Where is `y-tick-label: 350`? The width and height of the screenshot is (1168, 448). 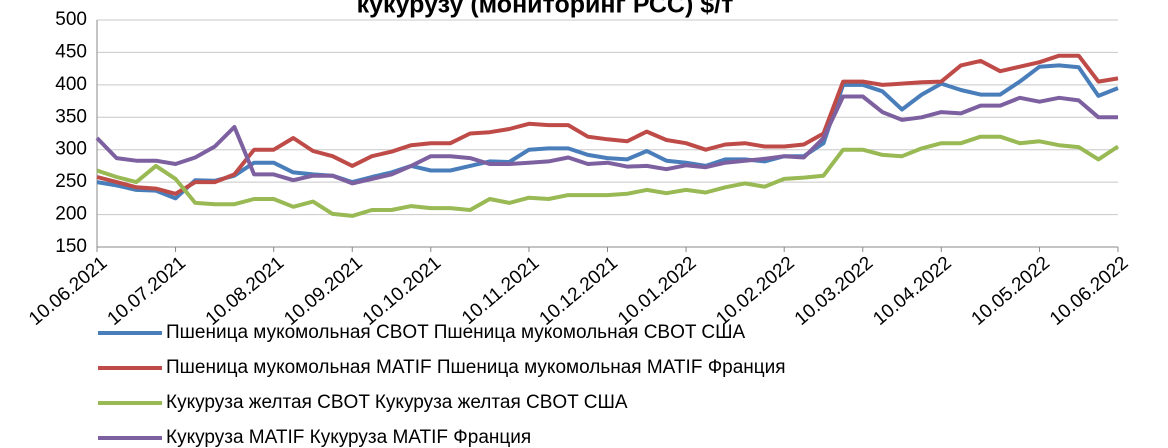 y-tick-label: 350 is located at coordinates (71, 116).